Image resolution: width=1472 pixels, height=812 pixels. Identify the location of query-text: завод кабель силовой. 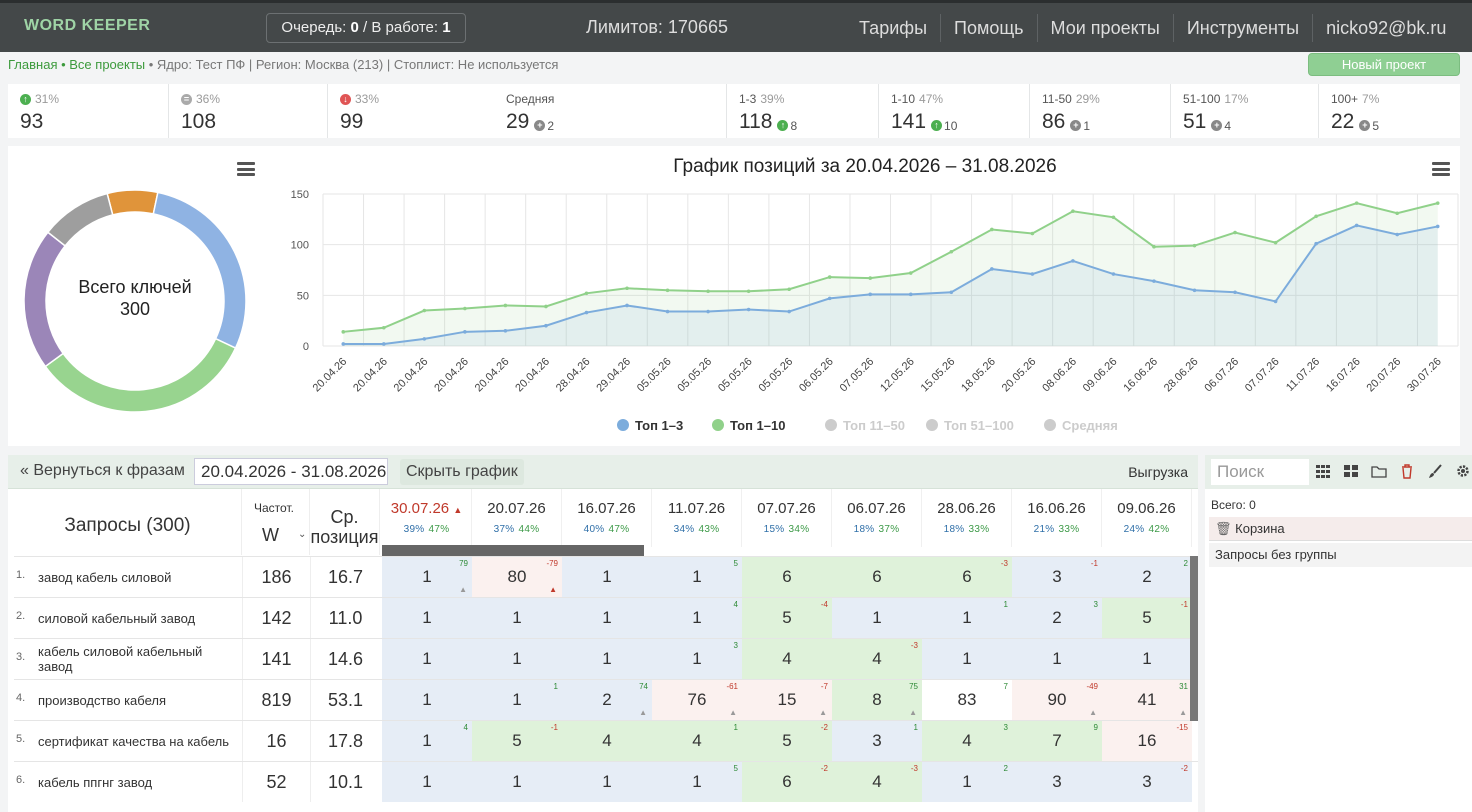
(105, 577).